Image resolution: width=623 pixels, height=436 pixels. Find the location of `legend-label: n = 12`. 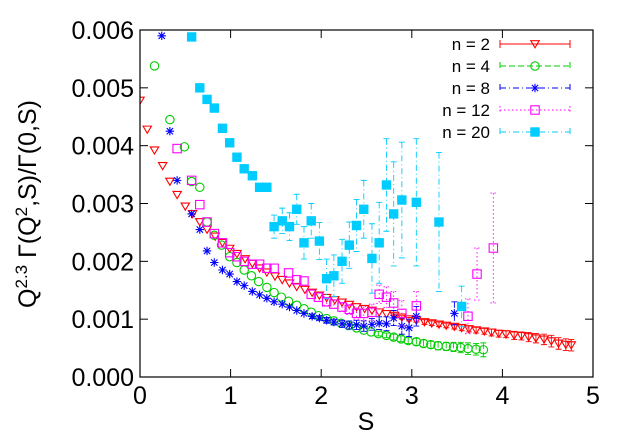

legend-label: n = 12 is located at coordinates (466, 110).